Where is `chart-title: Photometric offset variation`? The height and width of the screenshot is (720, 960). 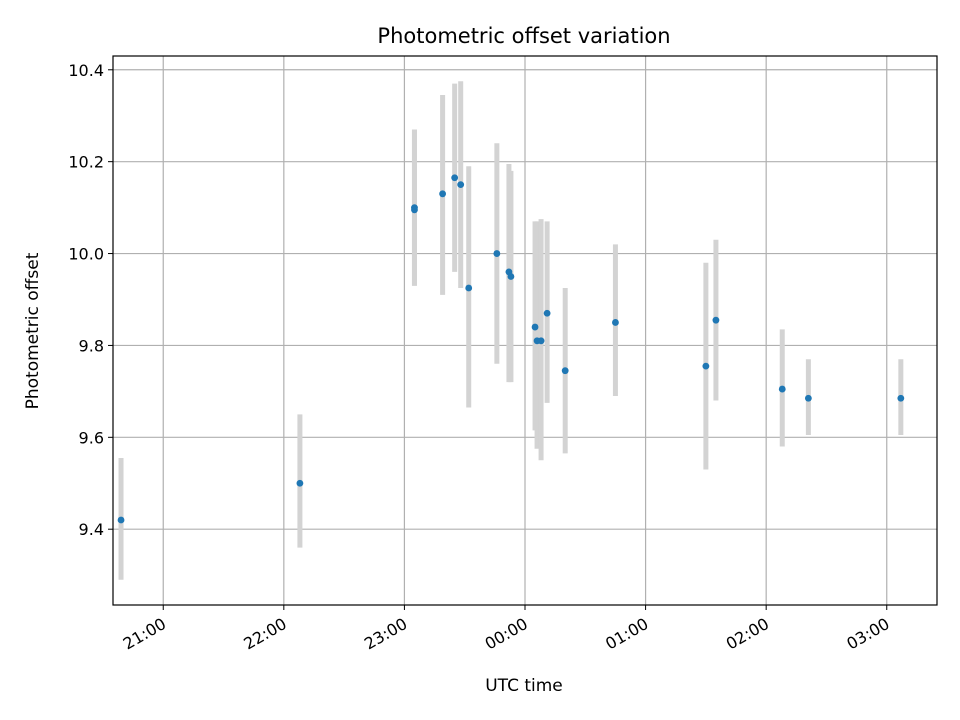
chart-title: Photometric offset variation is located at coordinates (523, 36).